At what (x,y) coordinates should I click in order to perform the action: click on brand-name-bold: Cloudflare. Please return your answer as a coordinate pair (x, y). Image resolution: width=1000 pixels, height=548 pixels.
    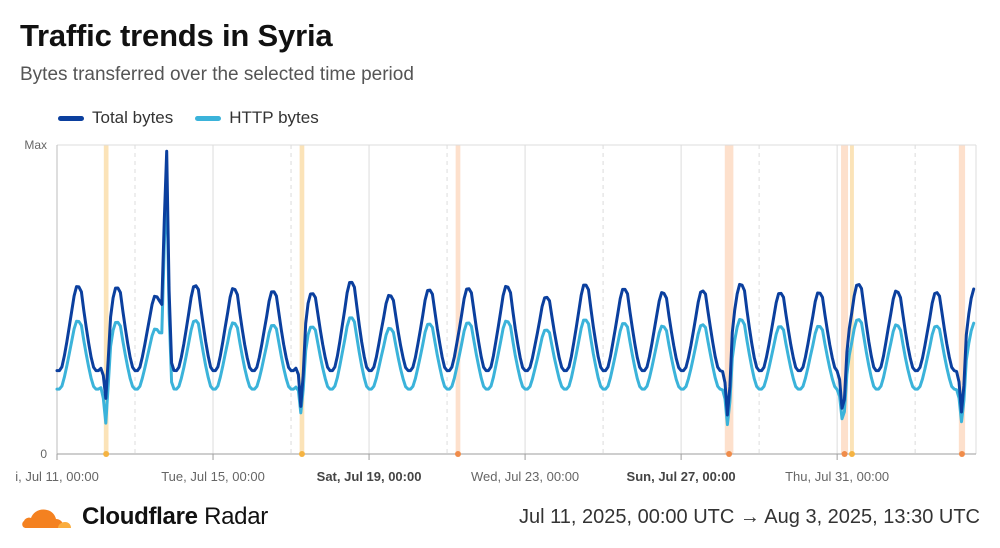
    Looking at the image, I should click on (140, 516).